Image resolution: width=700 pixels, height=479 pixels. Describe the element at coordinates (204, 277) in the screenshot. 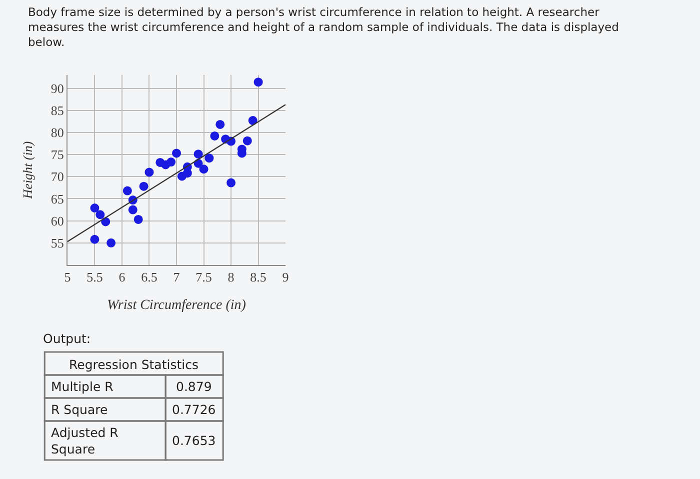

I see `x-tick-label: 7.5` at that location.